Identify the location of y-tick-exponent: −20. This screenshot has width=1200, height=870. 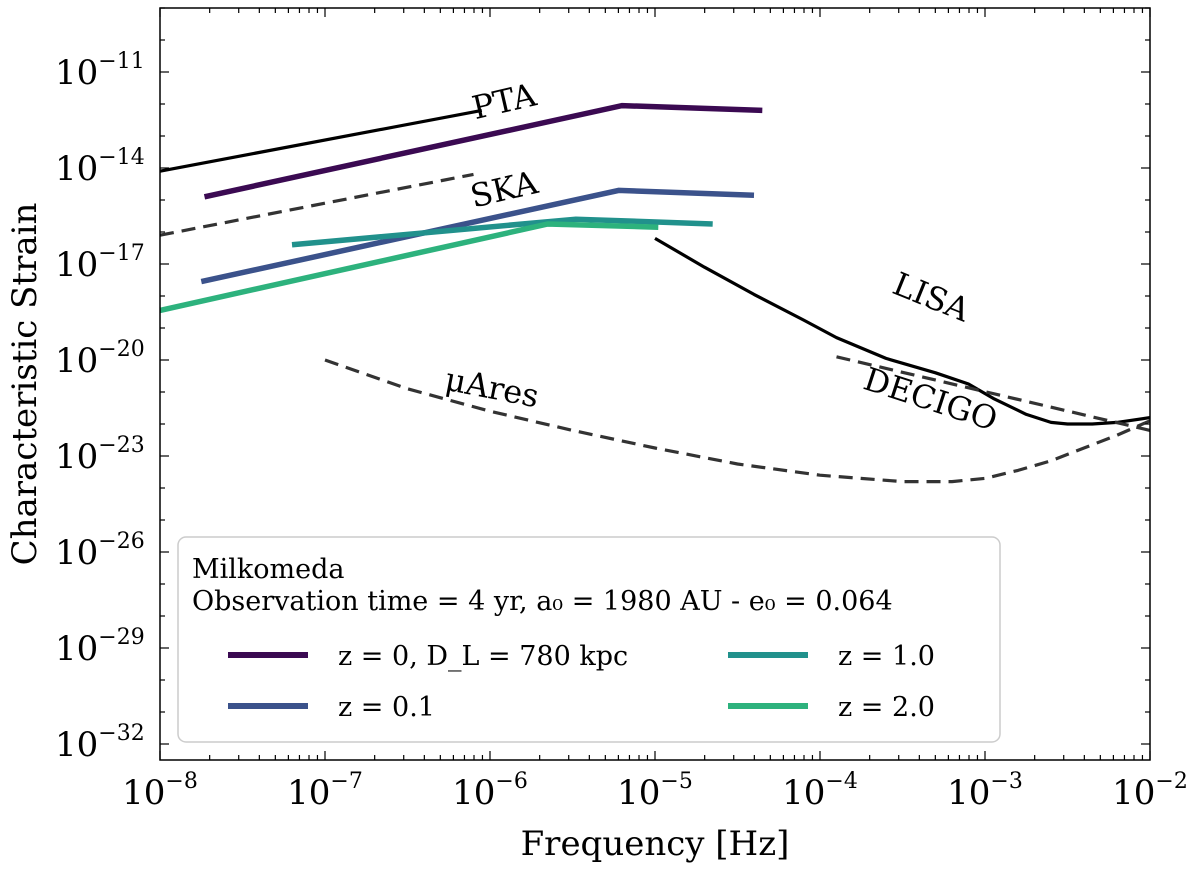
(121, 349).